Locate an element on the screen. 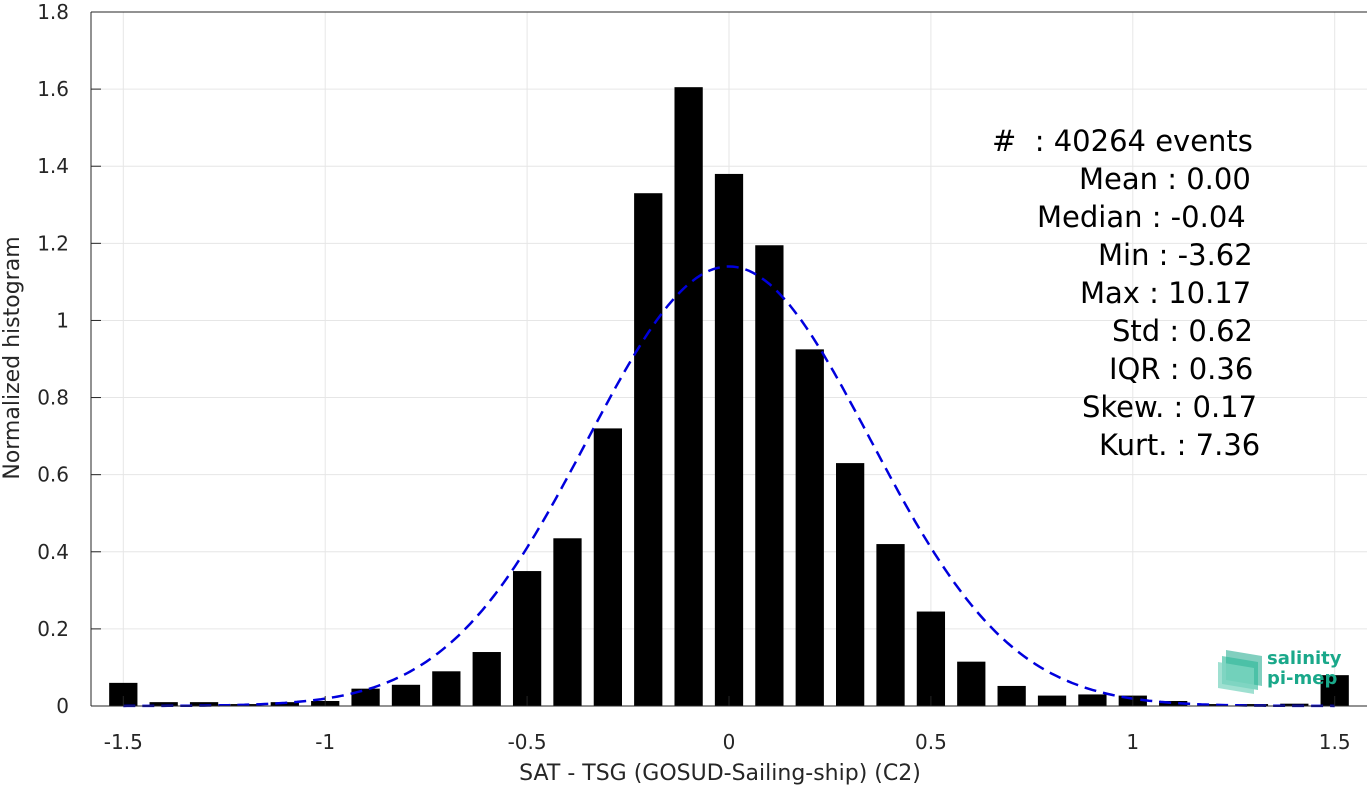 The image size is (1367, 787). y-axis-label: Normalized histogram is located at coordinates (12, 357).